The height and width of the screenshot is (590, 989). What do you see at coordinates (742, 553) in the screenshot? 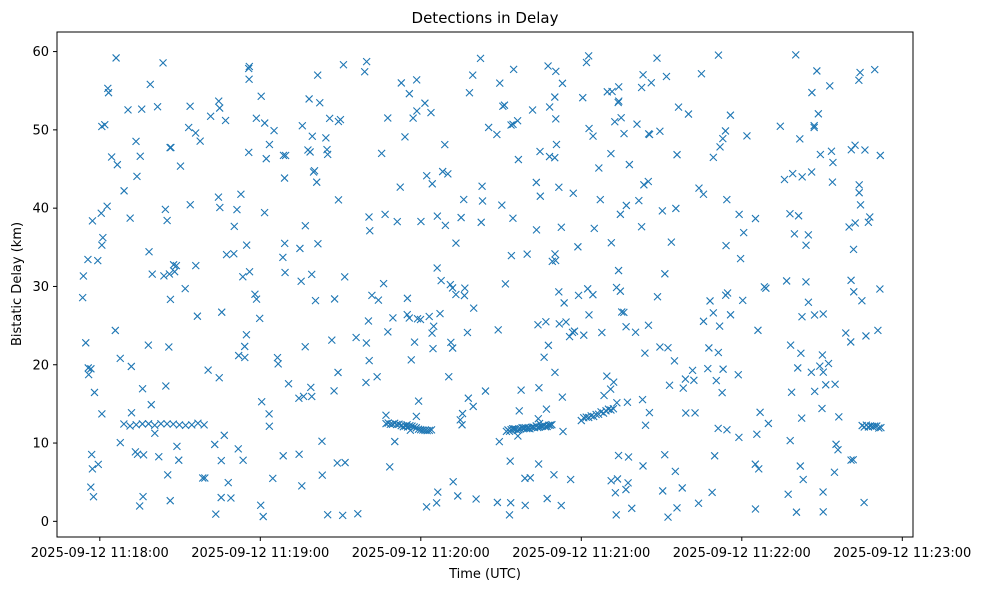
I see `x-tick-label: 2025-09-12 11:22:00` at bounding box center [742, 553].